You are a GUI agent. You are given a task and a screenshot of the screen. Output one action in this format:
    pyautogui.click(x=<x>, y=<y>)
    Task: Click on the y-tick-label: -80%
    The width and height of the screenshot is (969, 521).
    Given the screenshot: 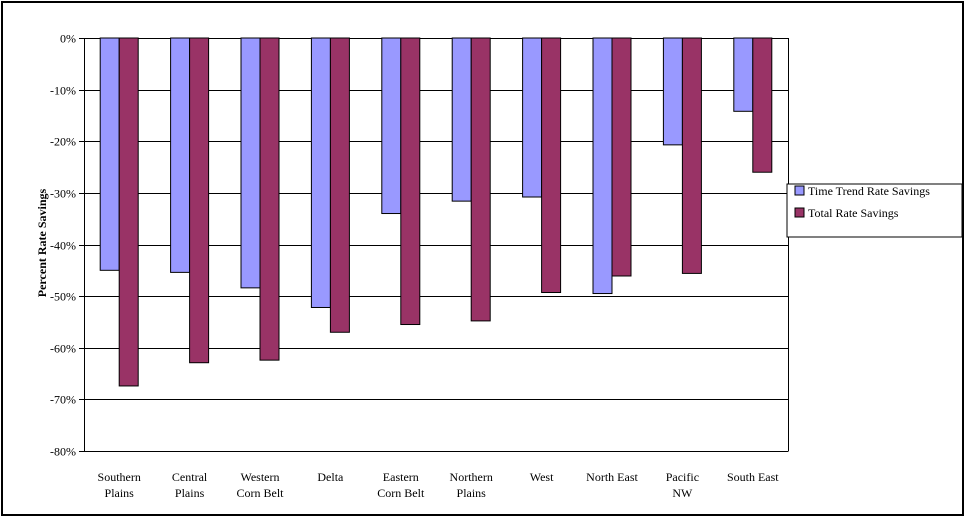 What is the action you would take?
    pyautogui.click(x=63, y=452)
    